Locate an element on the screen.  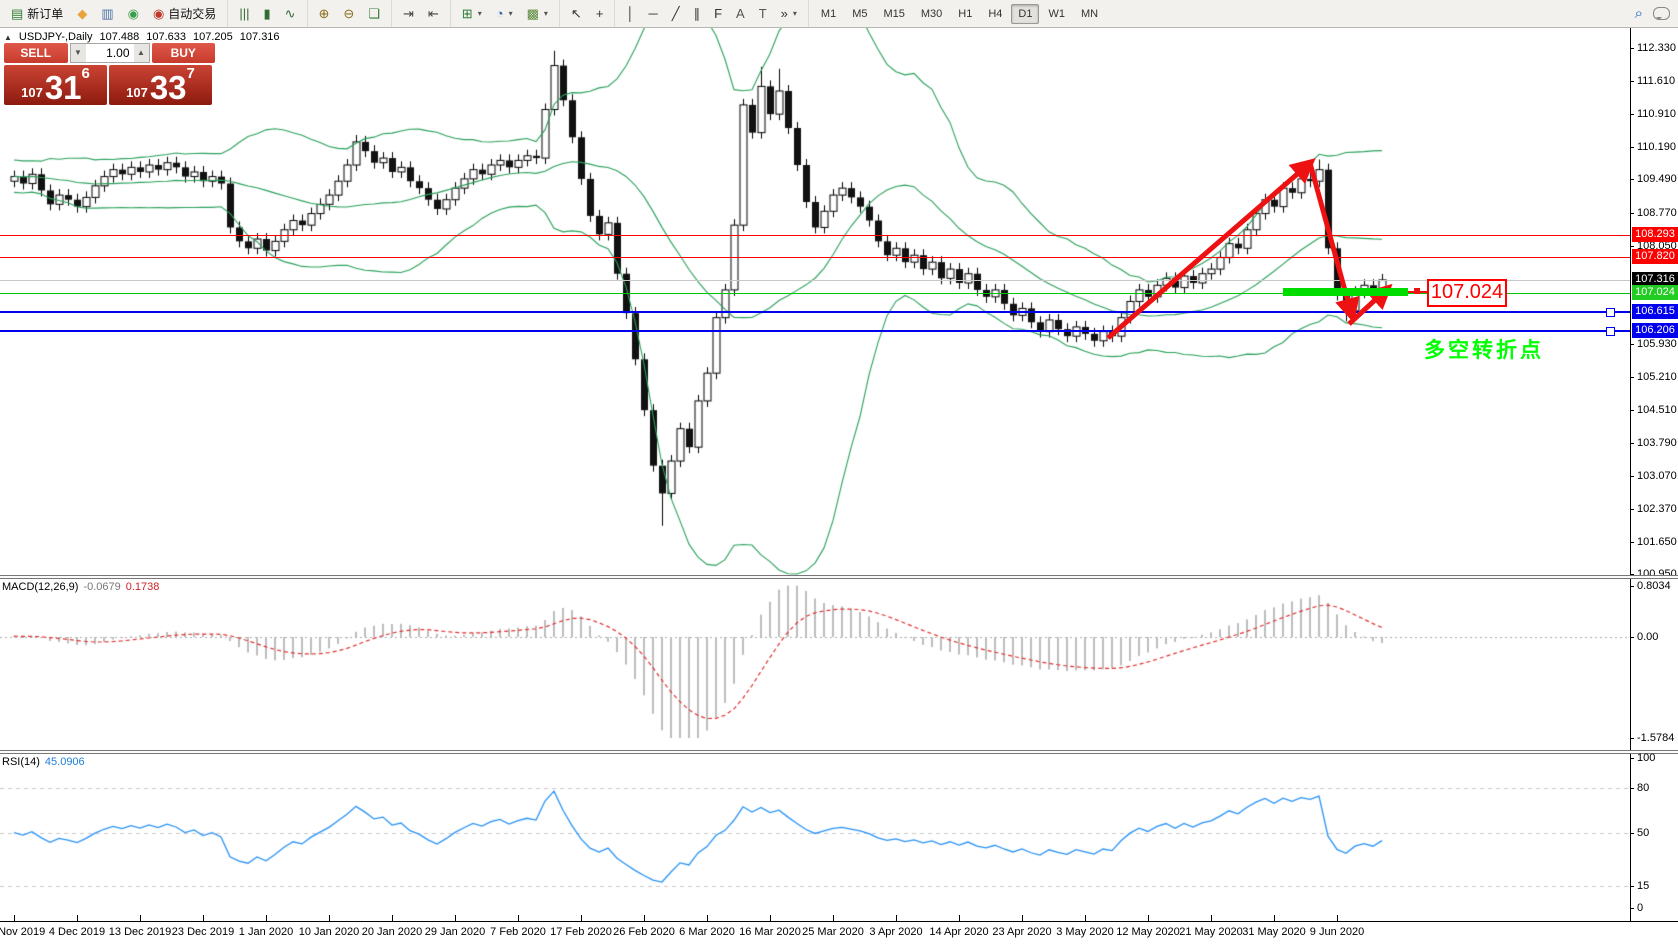
search-icon: ⌕ is located at coordinates (1638, 13).